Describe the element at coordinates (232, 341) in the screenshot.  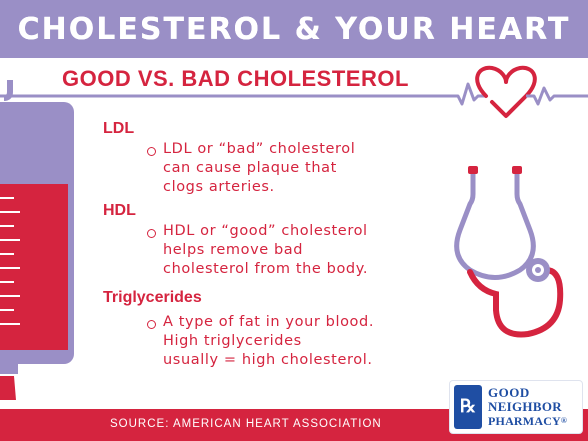
I see `triglycerides-line: High triglycerides` at that location.